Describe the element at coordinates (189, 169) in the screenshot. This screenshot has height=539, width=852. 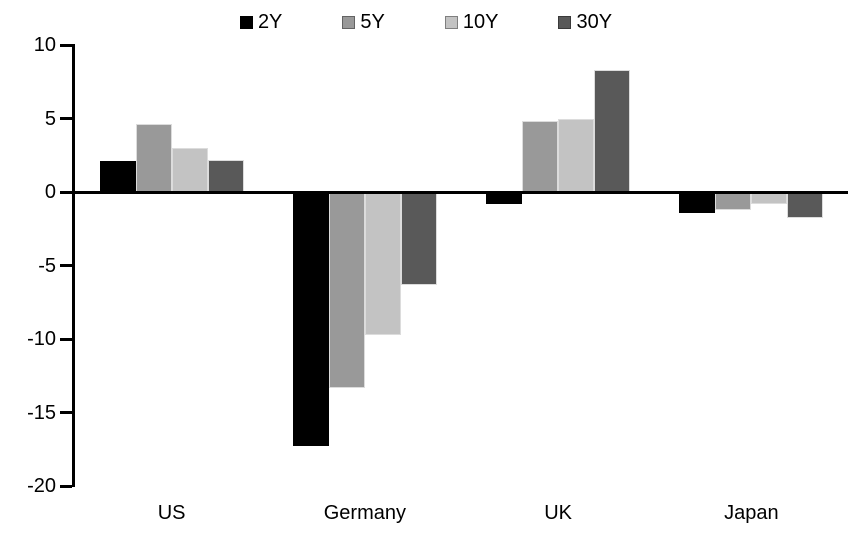
I see `bar-us-10y` at that location.